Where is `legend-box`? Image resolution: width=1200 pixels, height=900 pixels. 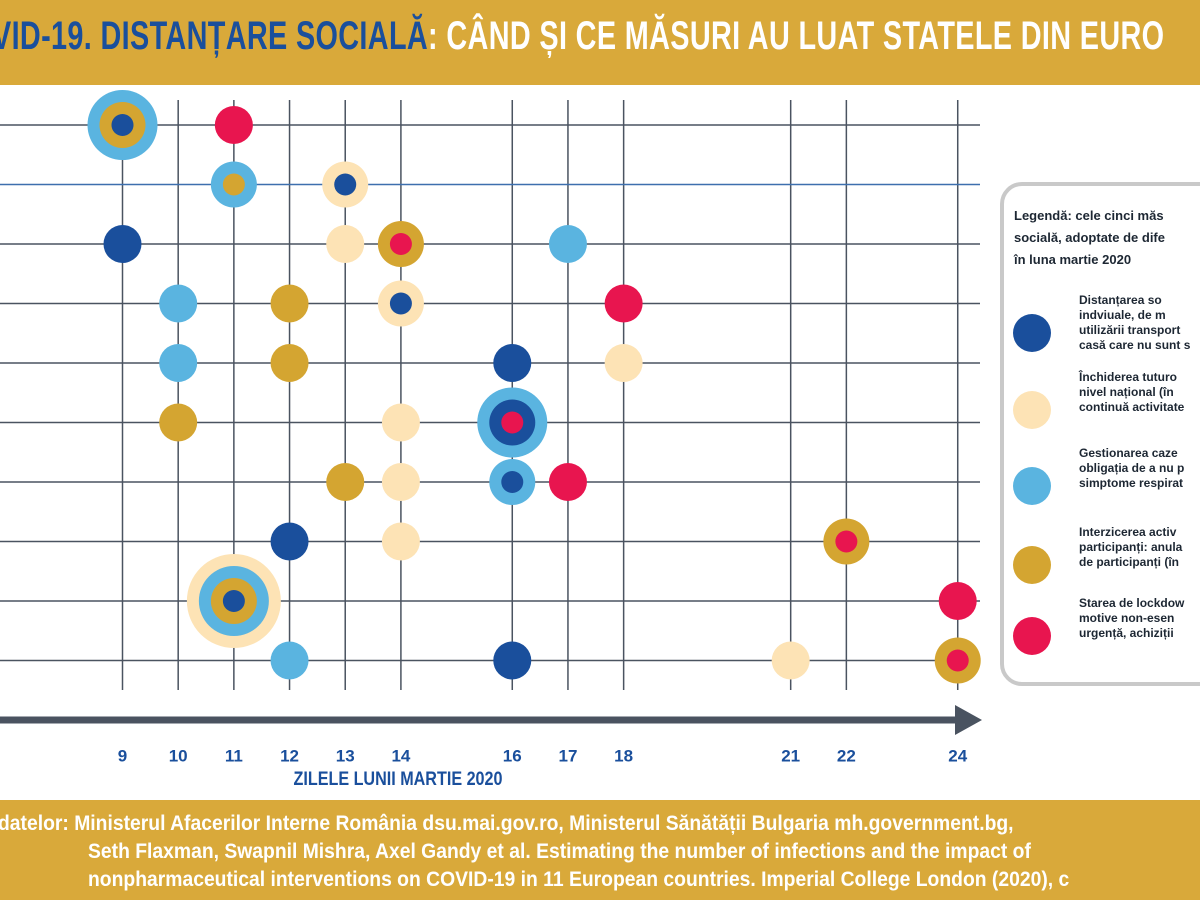 legend-box is located at coordinates (1100, 434).